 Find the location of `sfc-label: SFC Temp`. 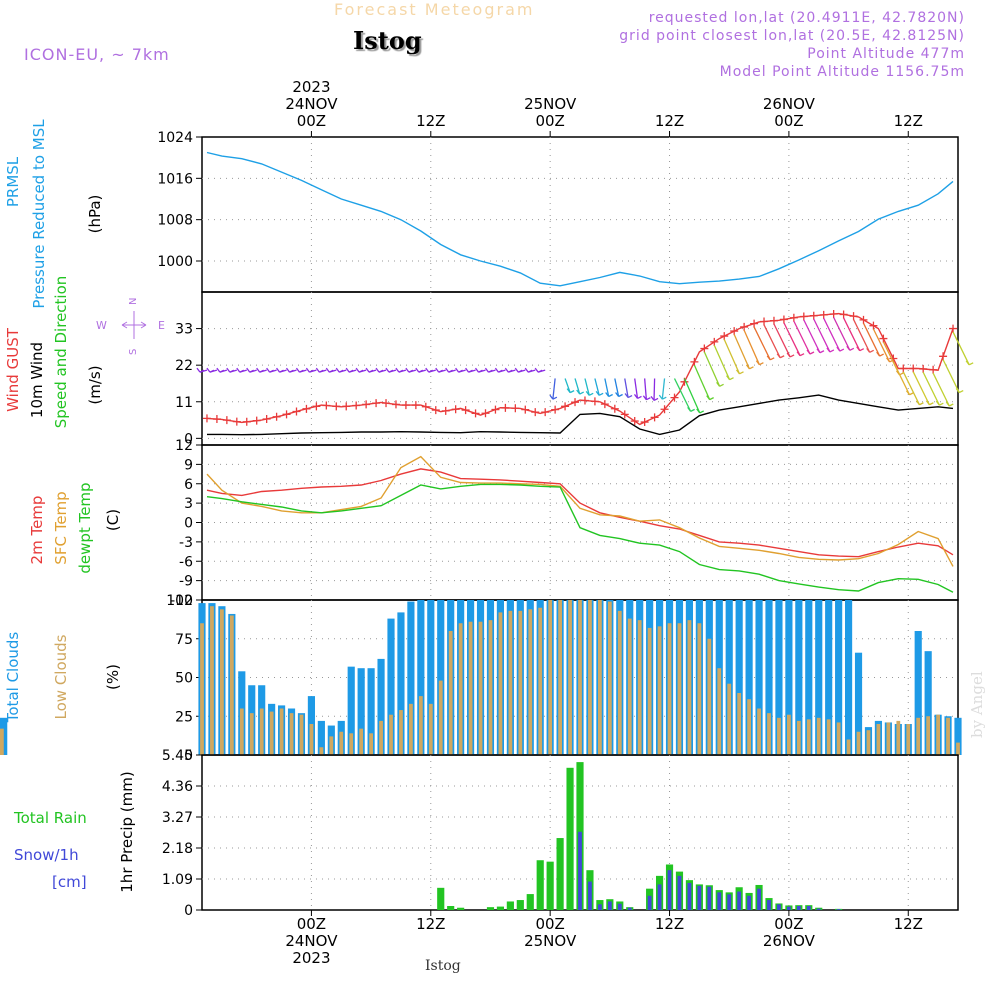

sfc-label: SFC Temp is located at coordinates (61, 527).